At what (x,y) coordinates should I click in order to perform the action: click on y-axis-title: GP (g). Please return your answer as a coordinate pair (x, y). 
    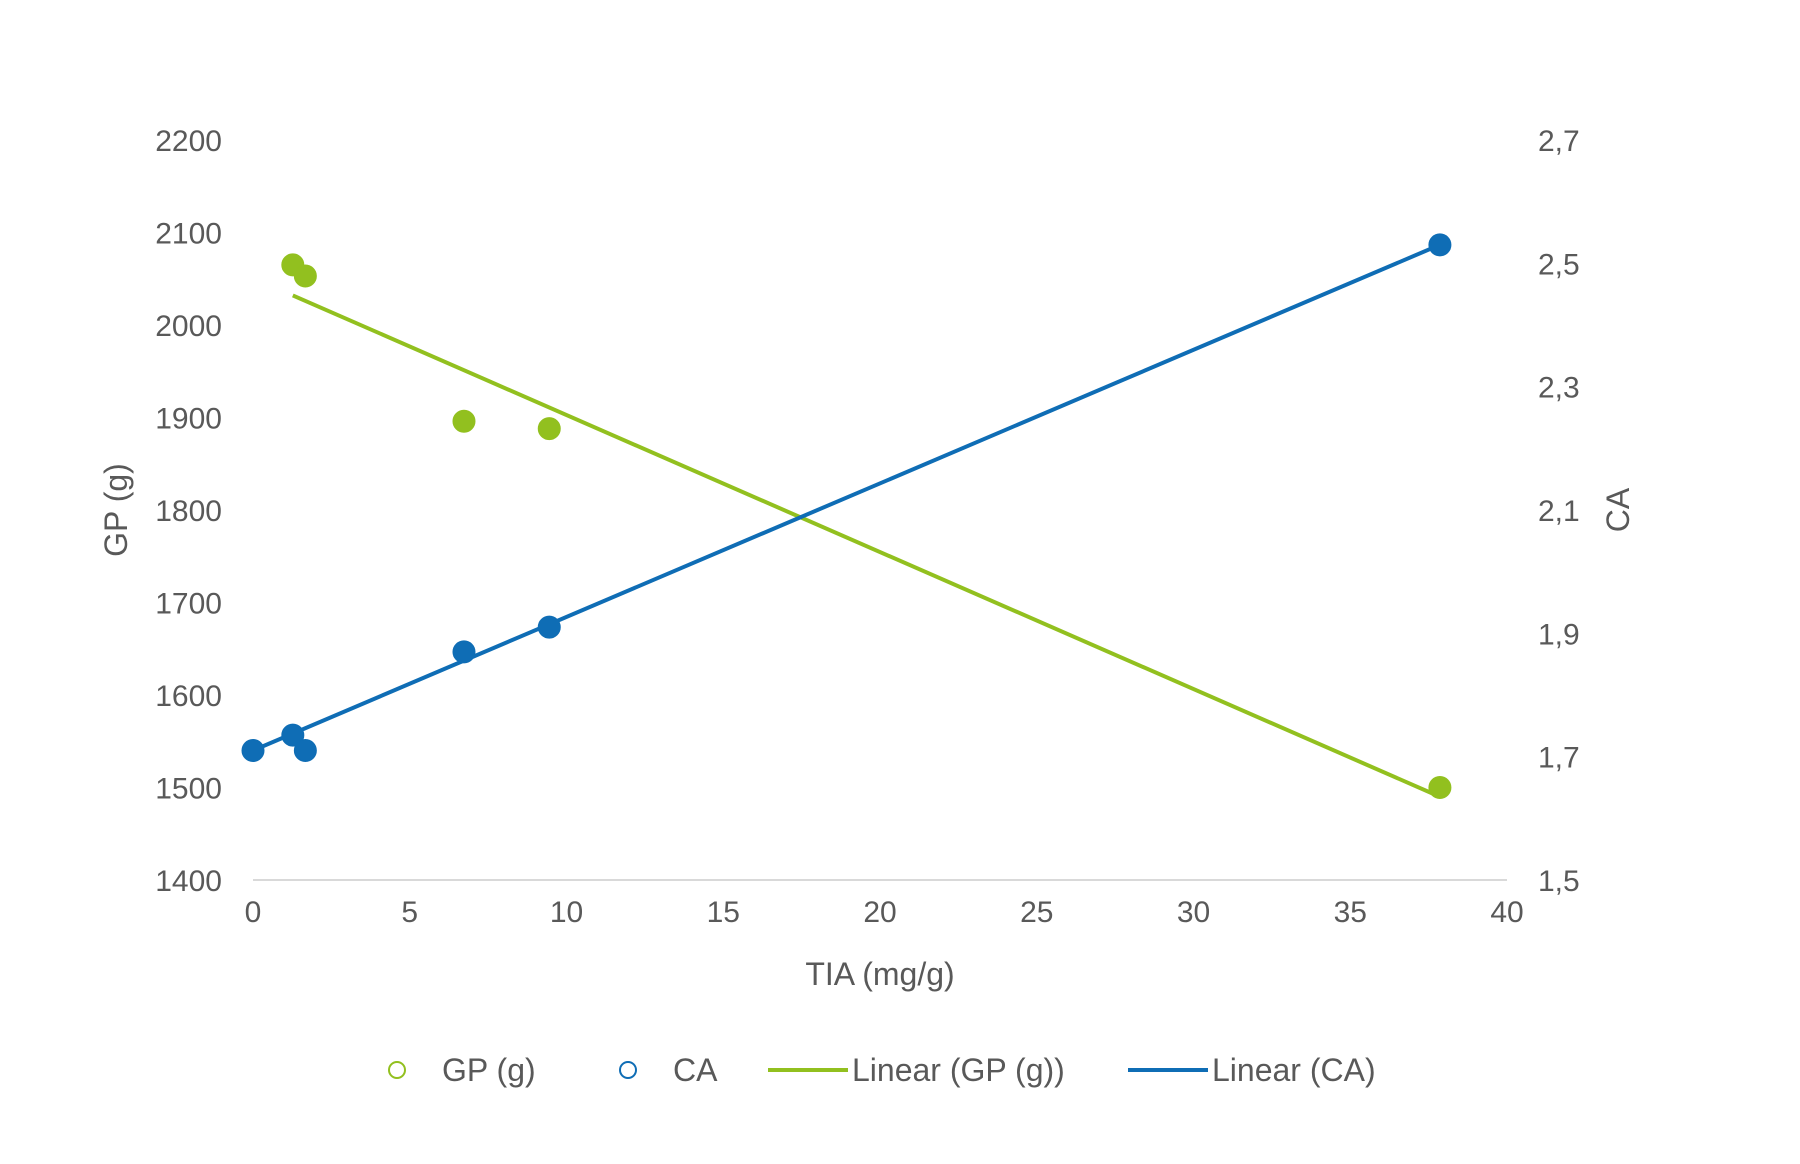
    Looking at the image, I should click on (116, 510).